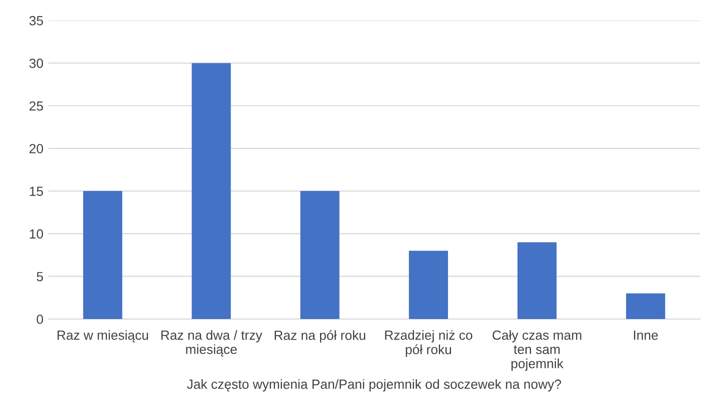  I want to click on y-tick-label: 25, so click(37, 106).